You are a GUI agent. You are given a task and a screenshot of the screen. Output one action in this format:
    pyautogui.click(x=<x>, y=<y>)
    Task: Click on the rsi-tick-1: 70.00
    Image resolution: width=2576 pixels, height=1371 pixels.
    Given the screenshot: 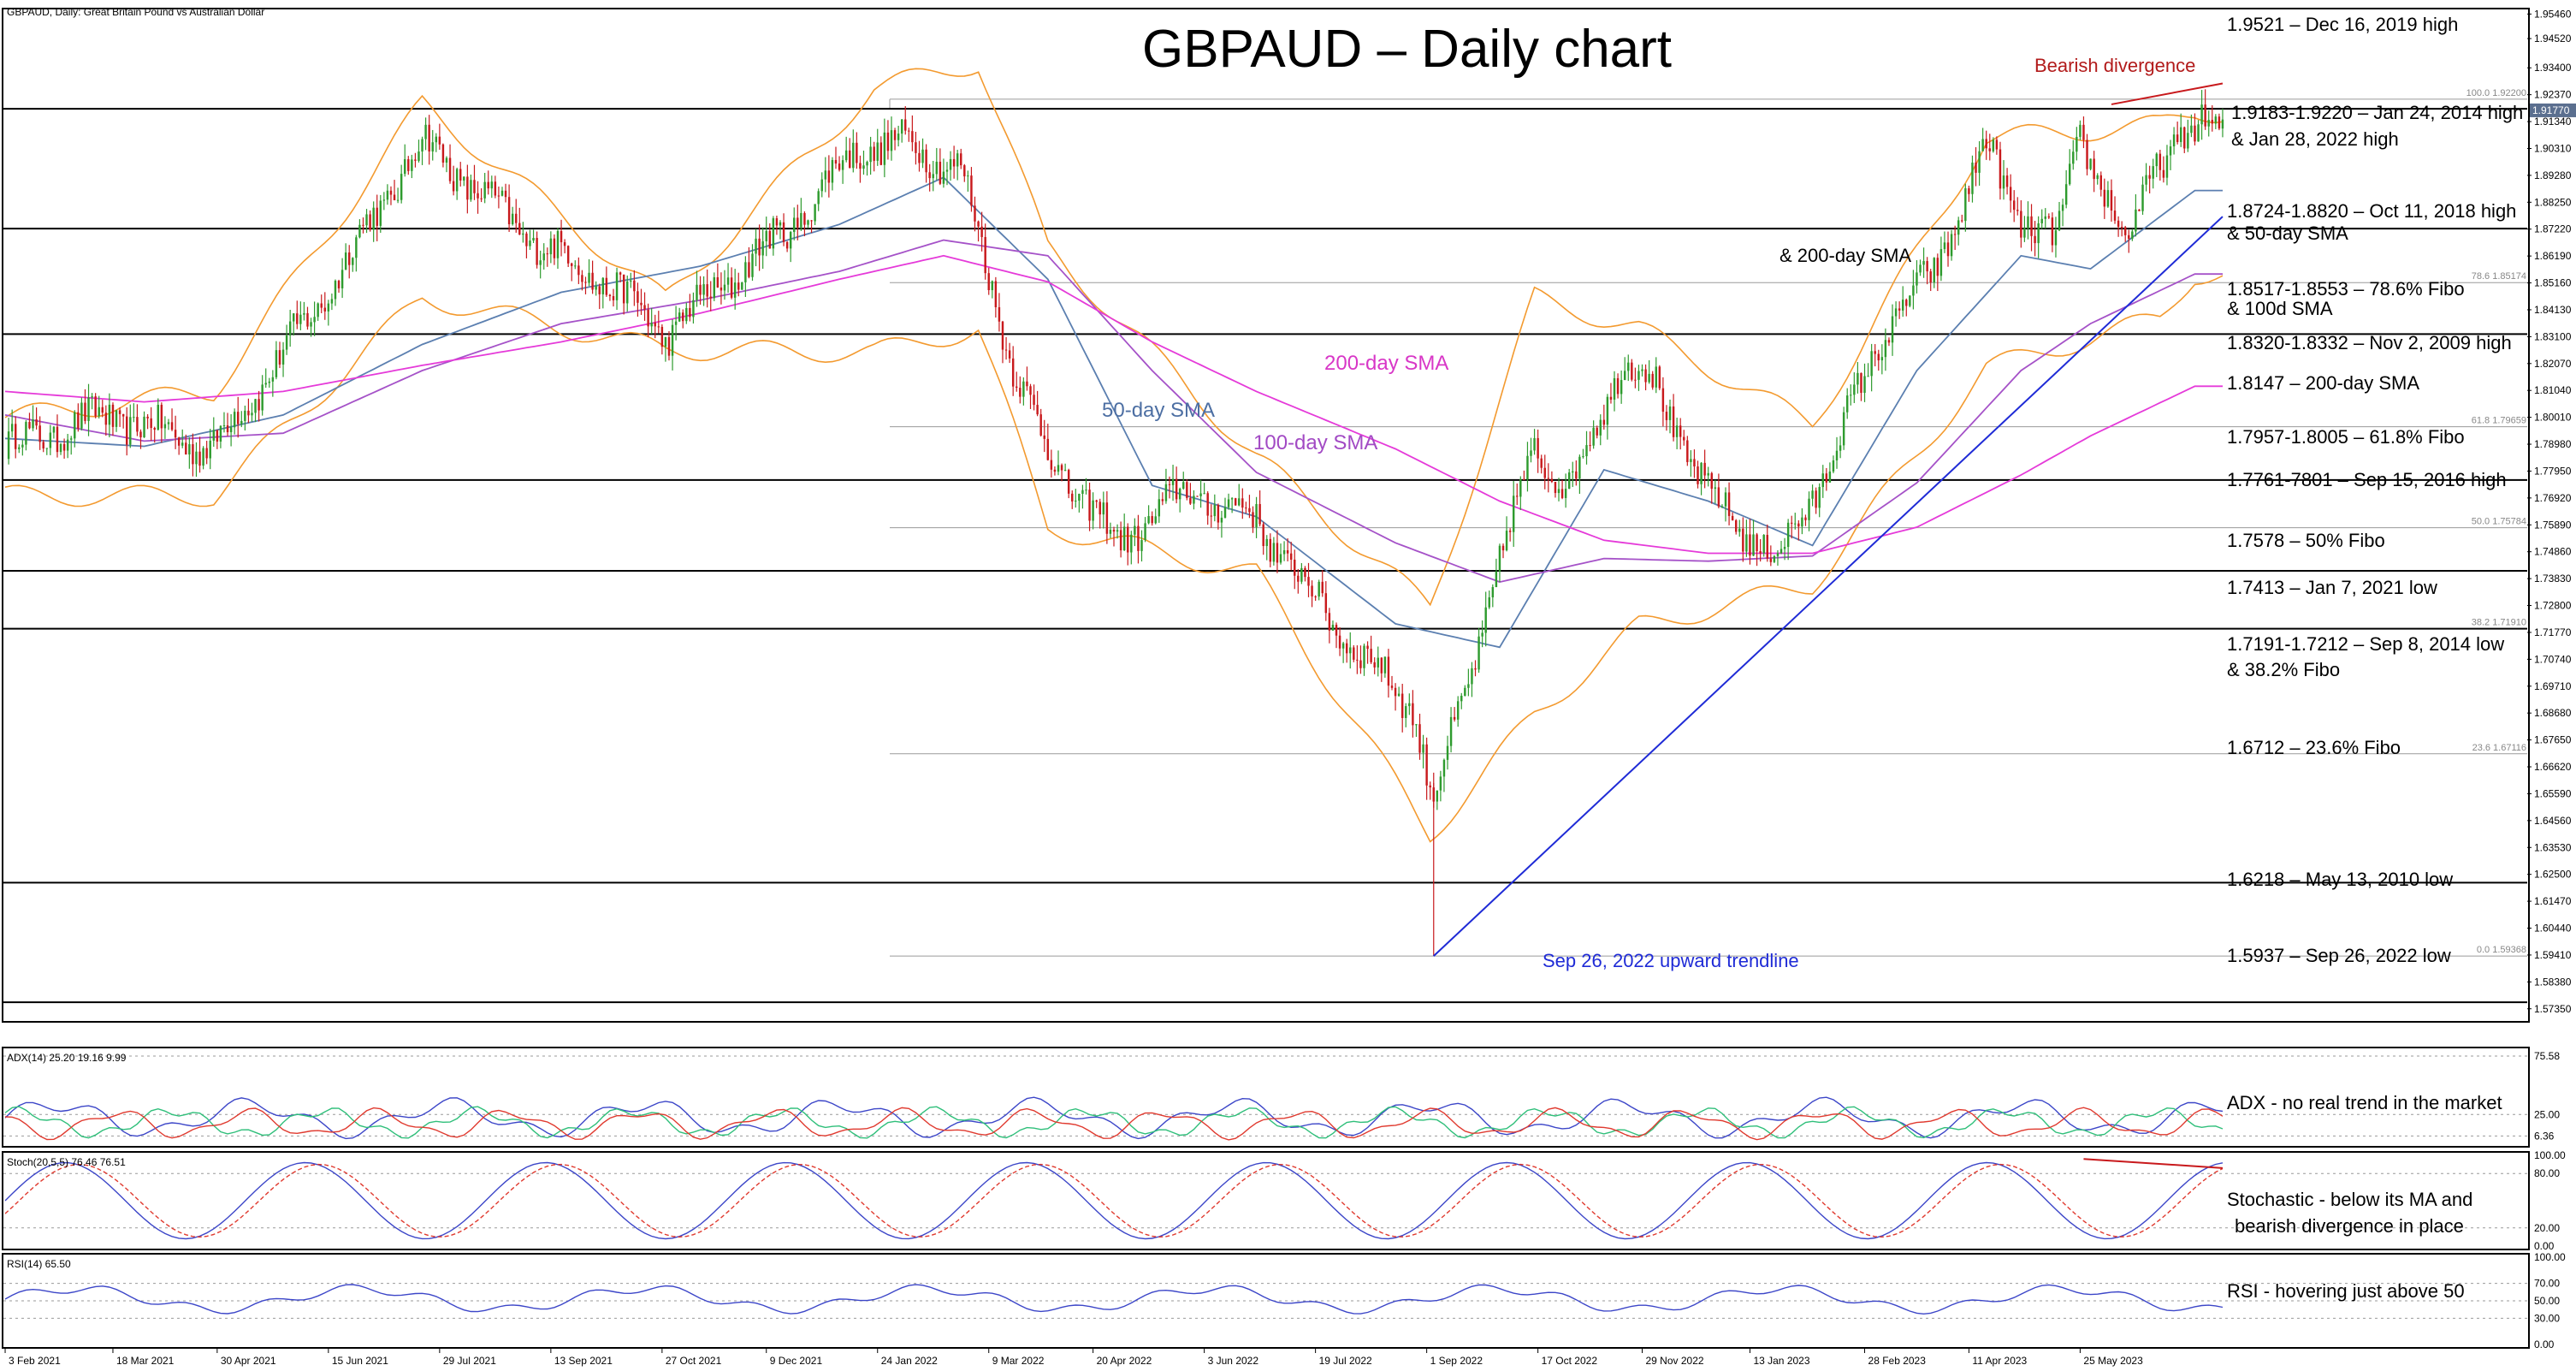 What is the action you would take?
    pyautogui.click(x=2547, y=1284)
    